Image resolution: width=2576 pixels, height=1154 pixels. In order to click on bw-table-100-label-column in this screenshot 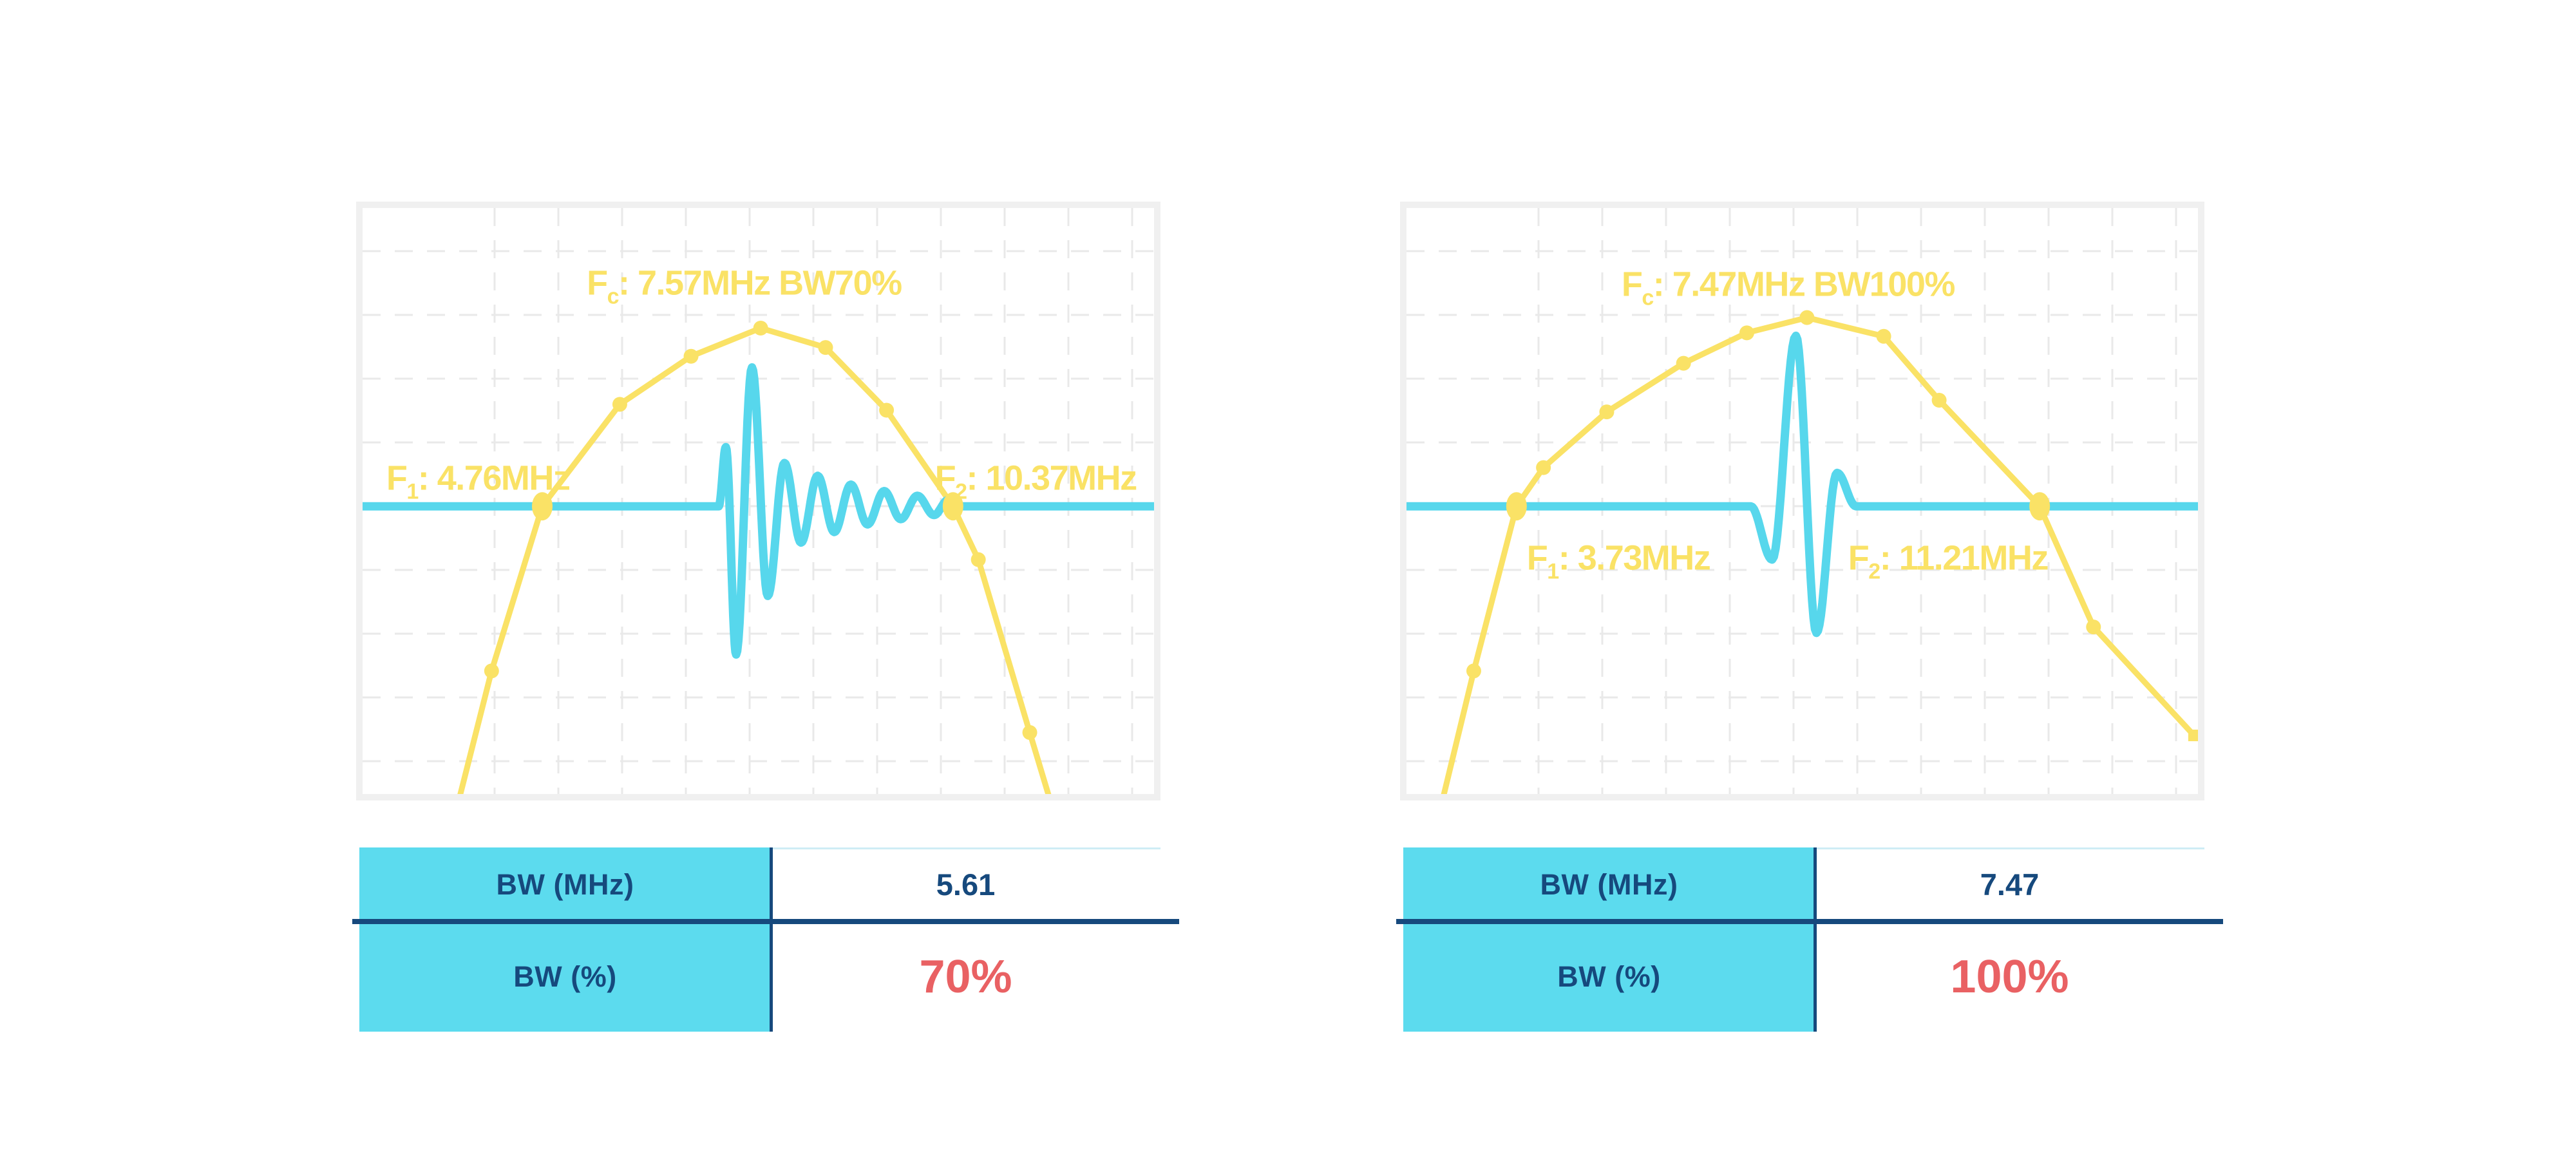, I will do `click(1609, 940)`.